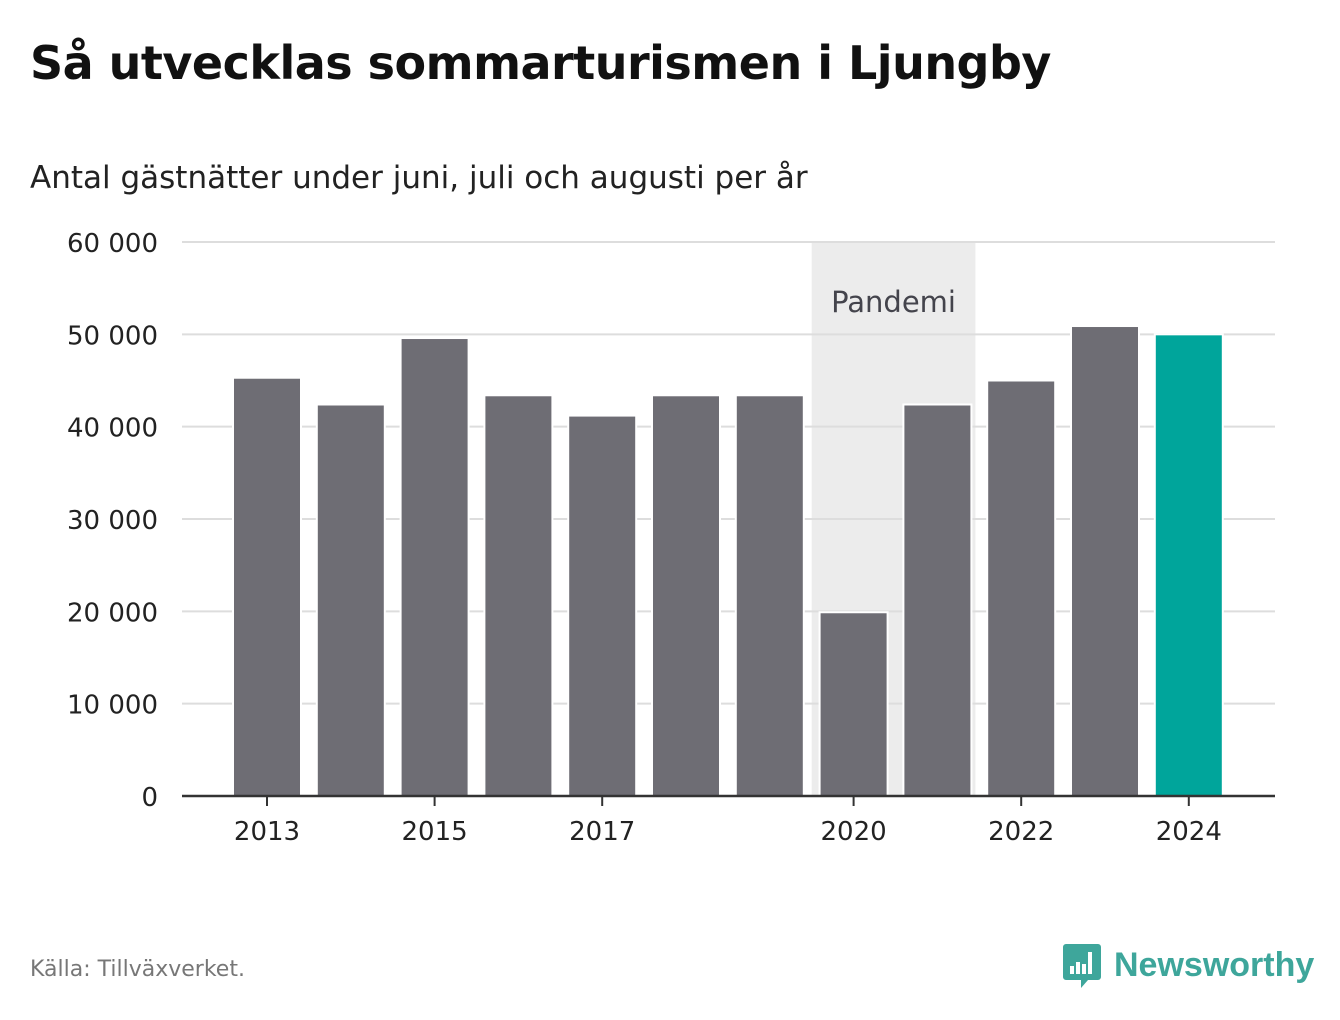 The width and height of the screenshot is (1340, 1020). What do you see at coordinates (112, 336) in the screenshot?
I see `y-tick-label: 50 000` at bounding box center [112, 336].